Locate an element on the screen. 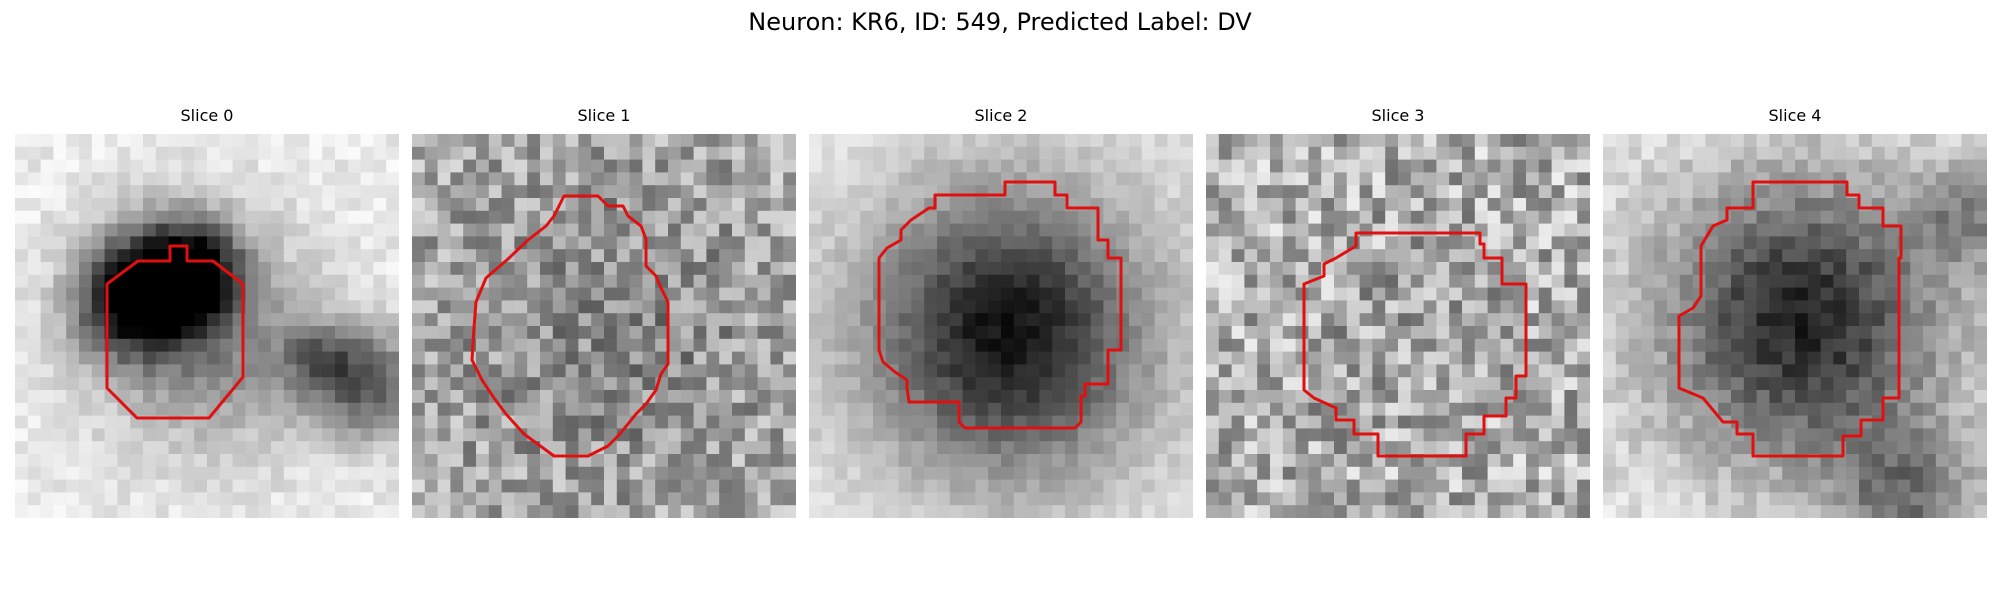  slice-title: Slice 3 is located at coordinates (1398, 115).